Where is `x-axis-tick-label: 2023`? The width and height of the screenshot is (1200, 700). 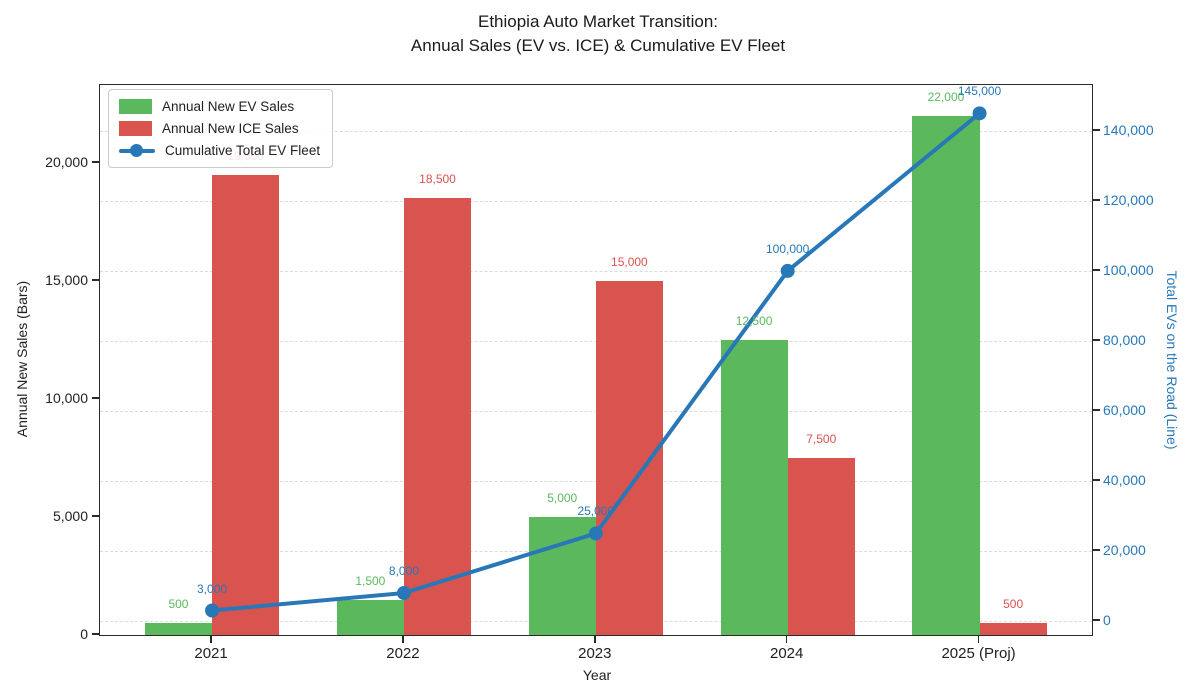 x-axis-tick-label: 2023 is located at coordinates (595, 653).